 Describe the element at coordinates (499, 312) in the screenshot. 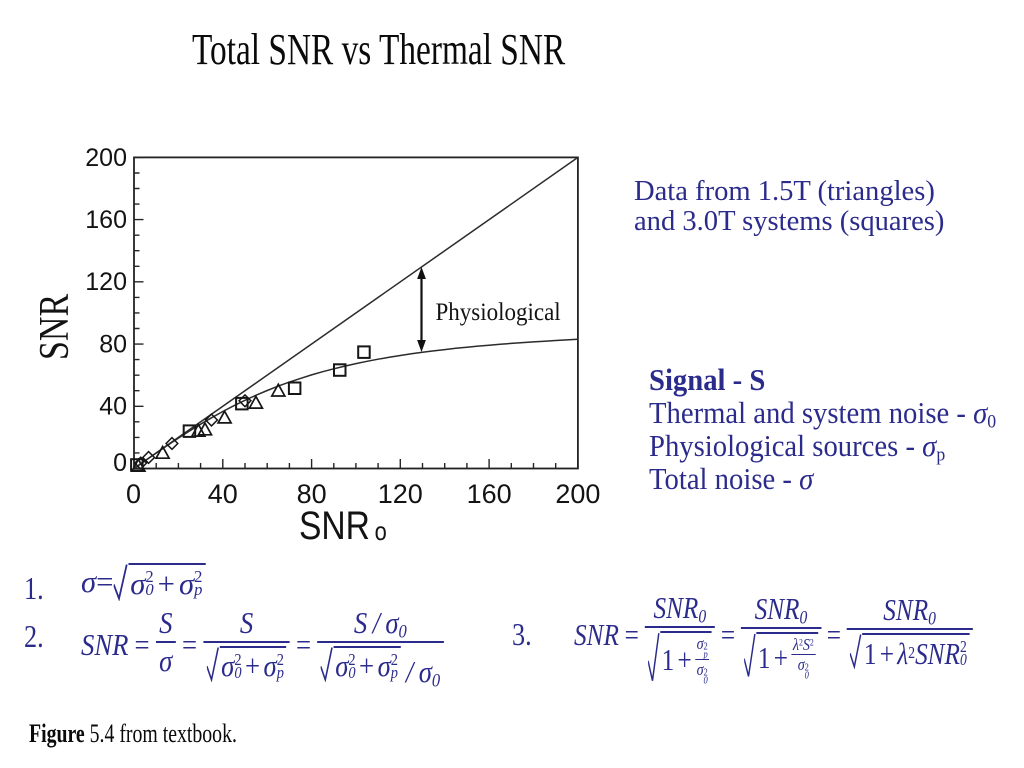

I see `svg-text: Physiological` at that location.